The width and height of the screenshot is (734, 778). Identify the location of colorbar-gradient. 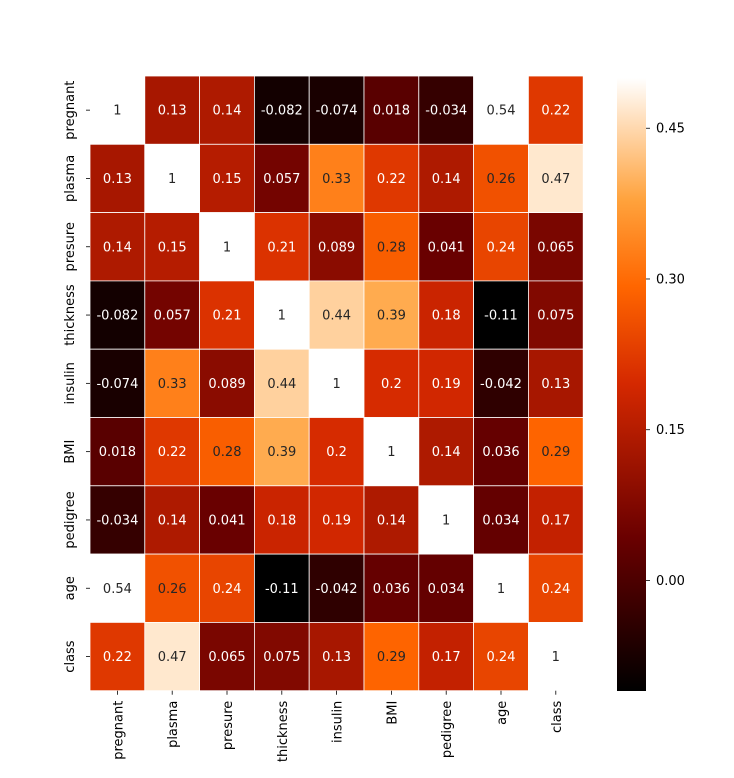
(631, 384).